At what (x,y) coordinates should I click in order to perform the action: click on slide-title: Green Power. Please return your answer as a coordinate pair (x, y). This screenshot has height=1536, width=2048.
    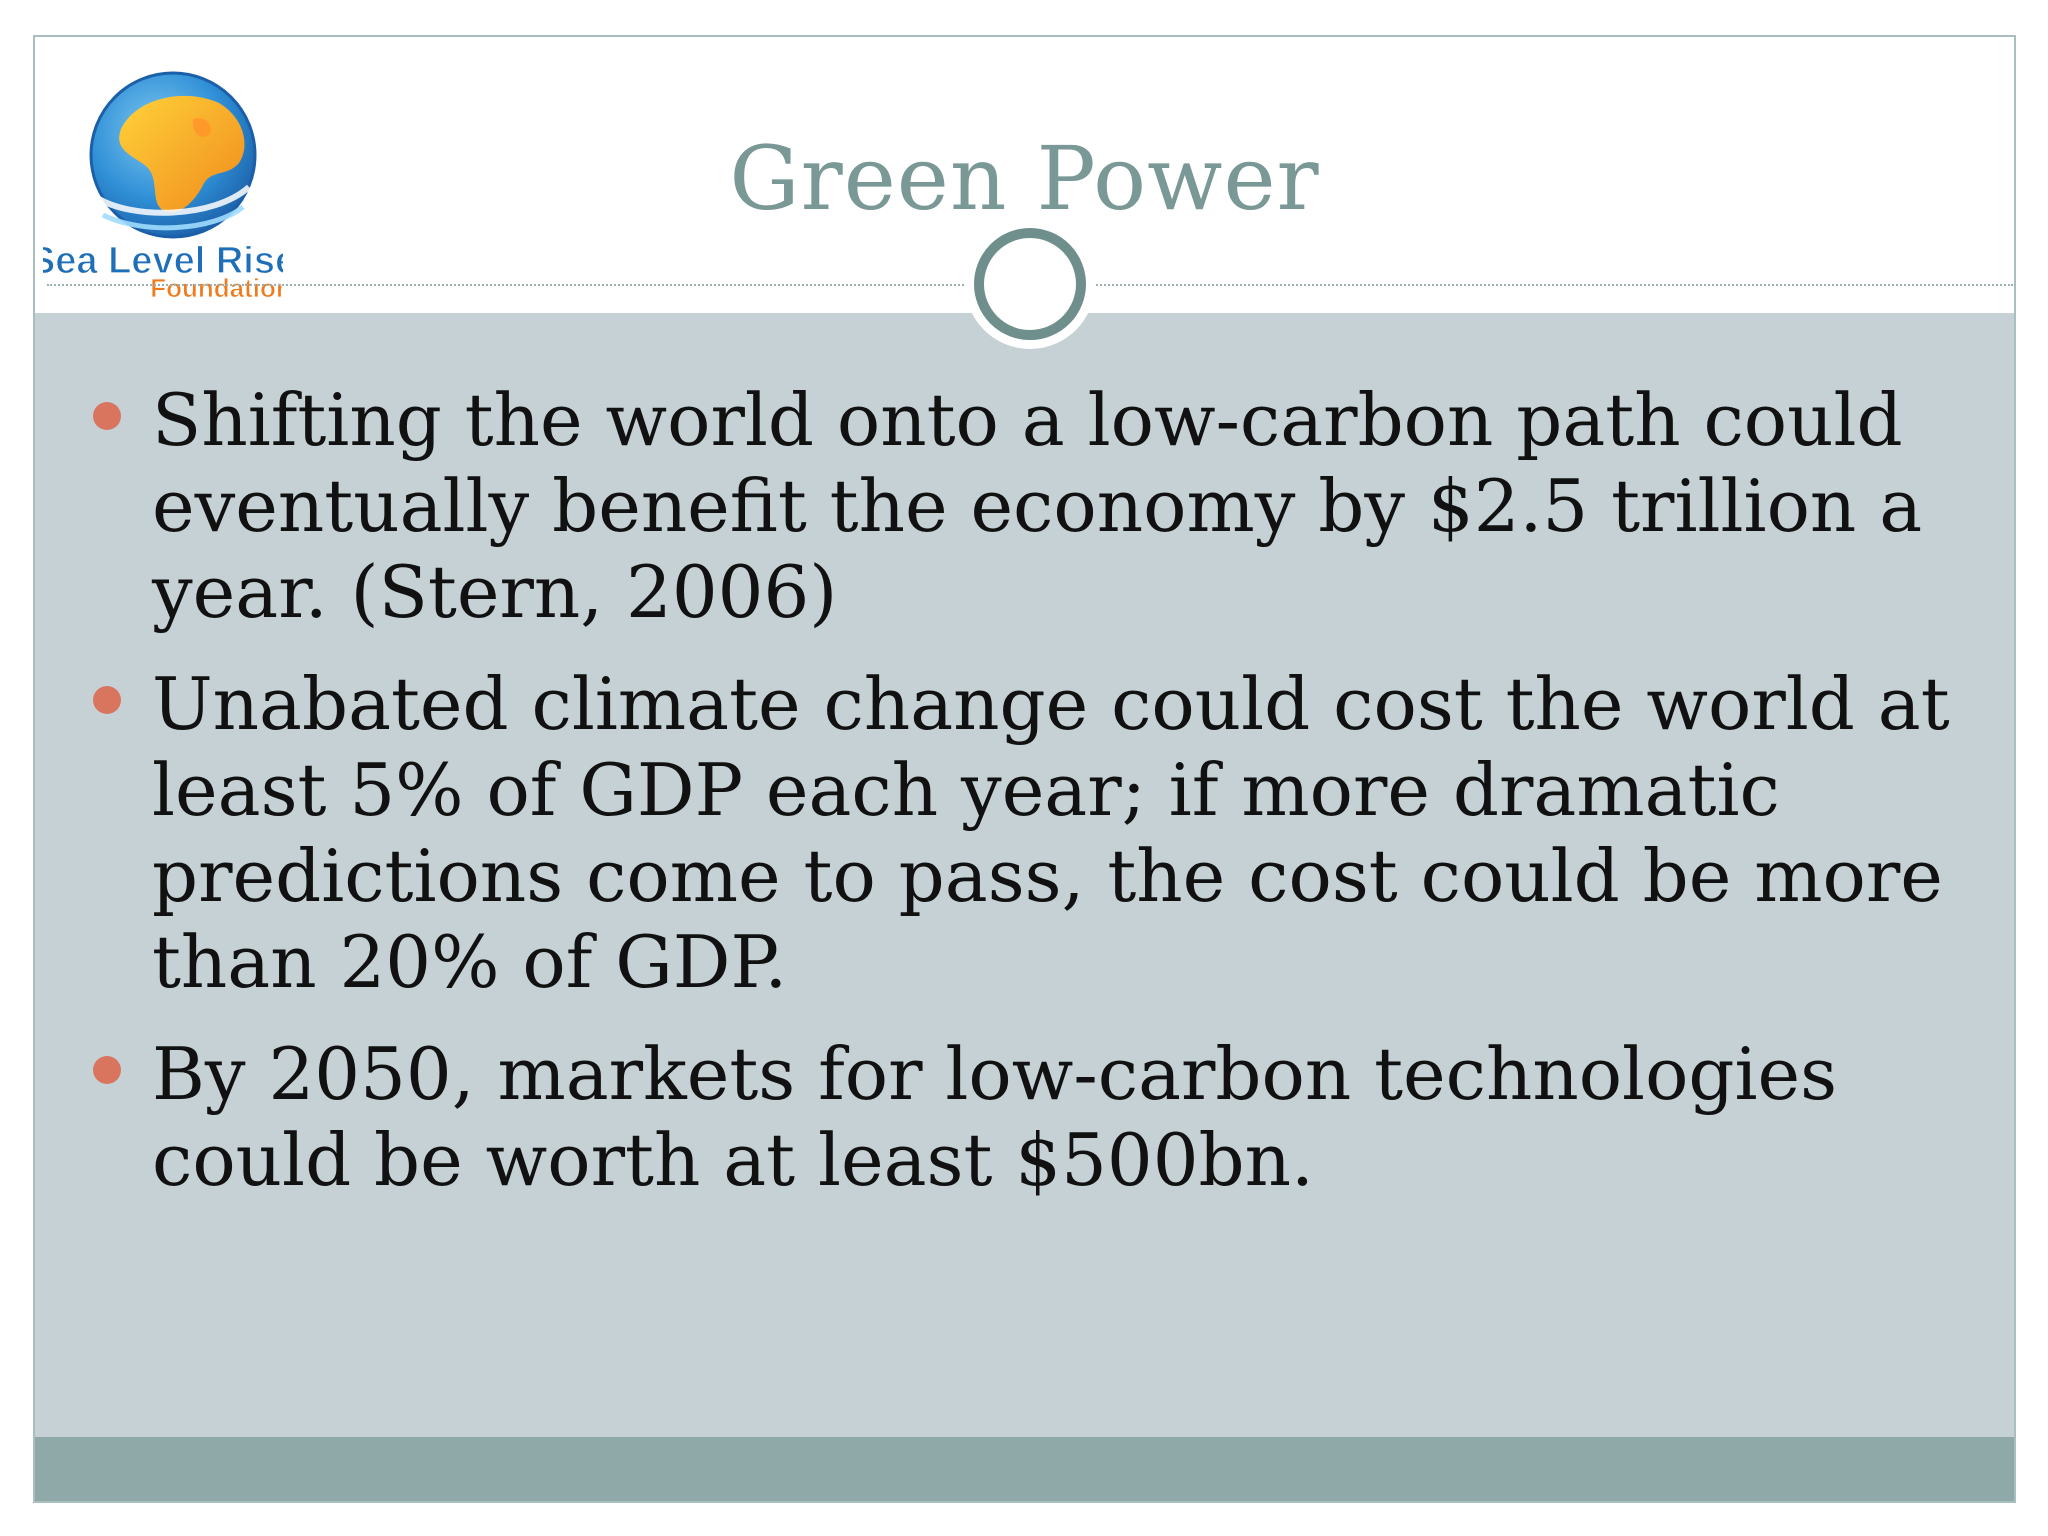
    Looking at the image, I should click on (1024, 178).